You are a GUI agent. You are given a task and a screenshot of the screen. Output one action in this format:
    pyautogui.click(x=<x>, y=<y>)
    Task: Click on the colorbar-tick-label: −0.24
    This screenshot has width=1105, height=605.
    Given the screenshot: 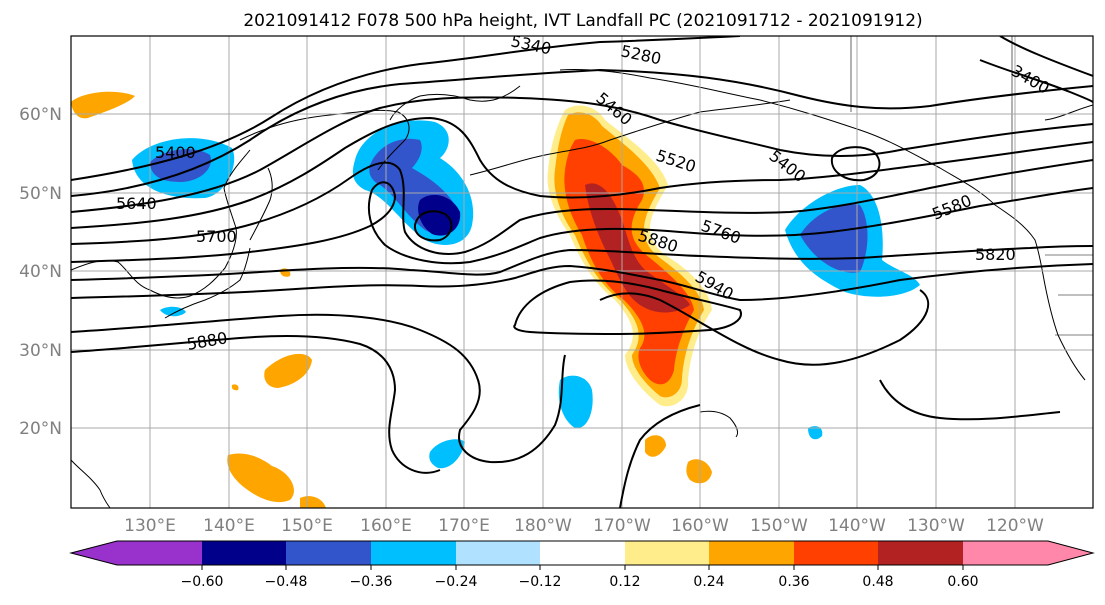 What is the action you would take?
    pyautogui.click(x=456, y=582)
    